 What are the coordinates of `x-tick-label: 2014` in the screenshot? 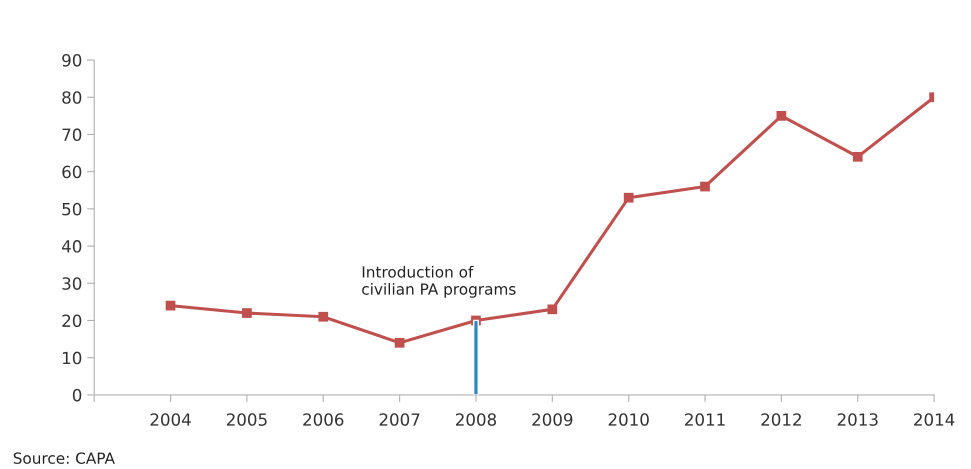 It's located at (934, 419).